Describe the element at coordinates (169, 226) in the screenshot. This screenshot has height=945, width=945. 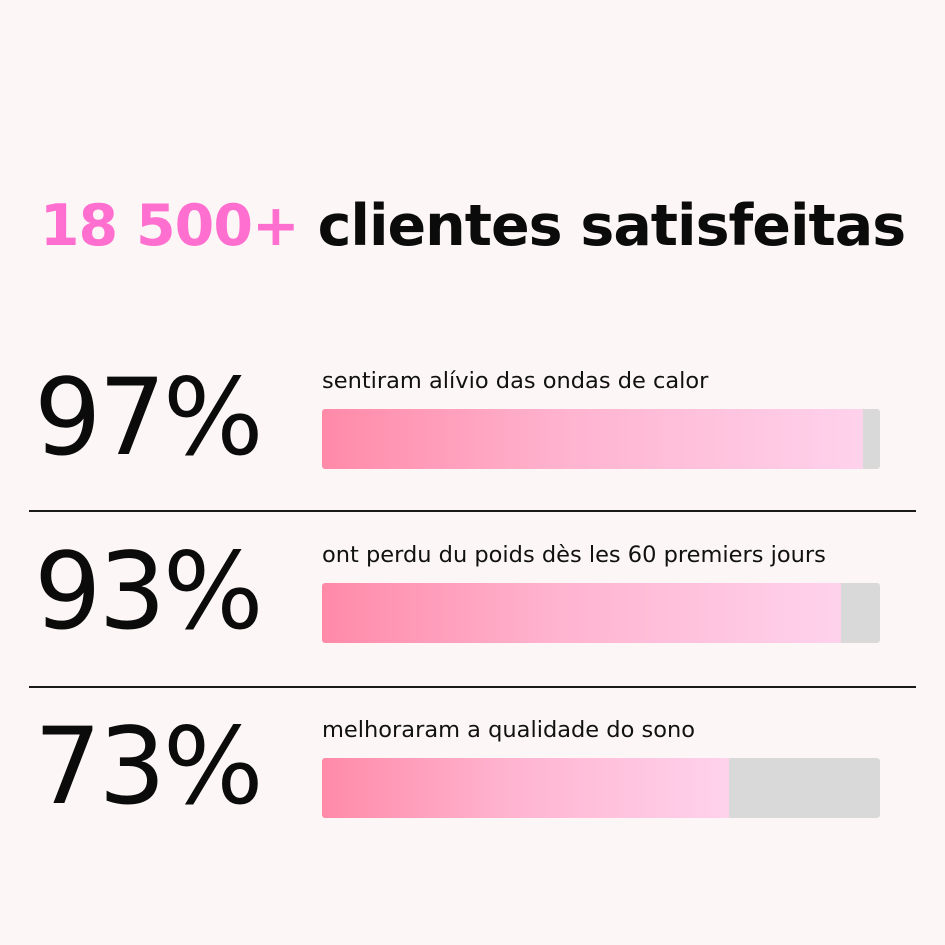
I see `headline-customer-count: 18 500+` at that location.